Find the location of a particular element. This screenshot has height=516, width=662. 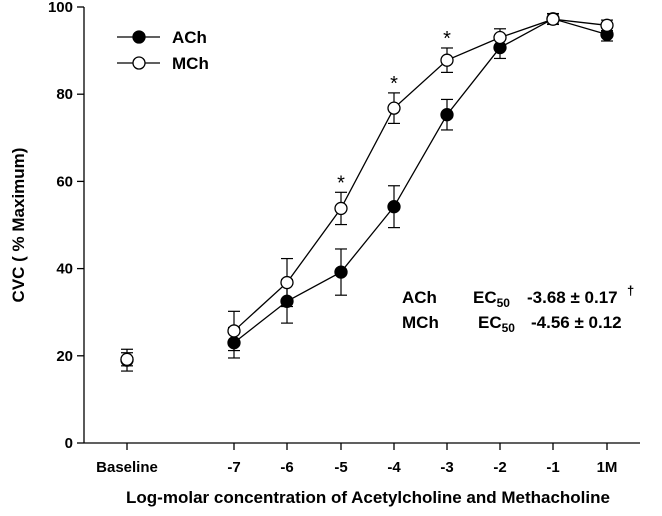

x-tick-label: -7 is located at coordinates (233, 467).